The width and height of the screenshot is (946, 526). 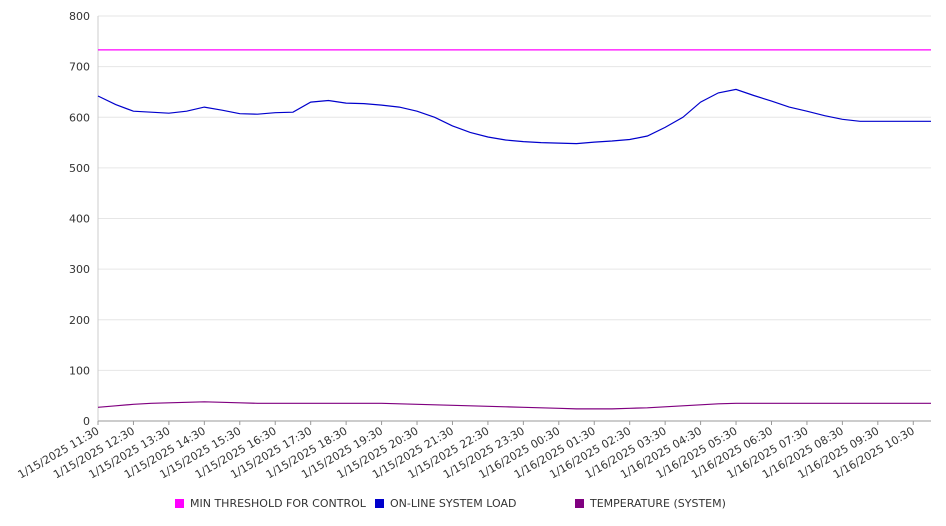 I want to click on y-tick-label: 100, so click(x=79, y=370).